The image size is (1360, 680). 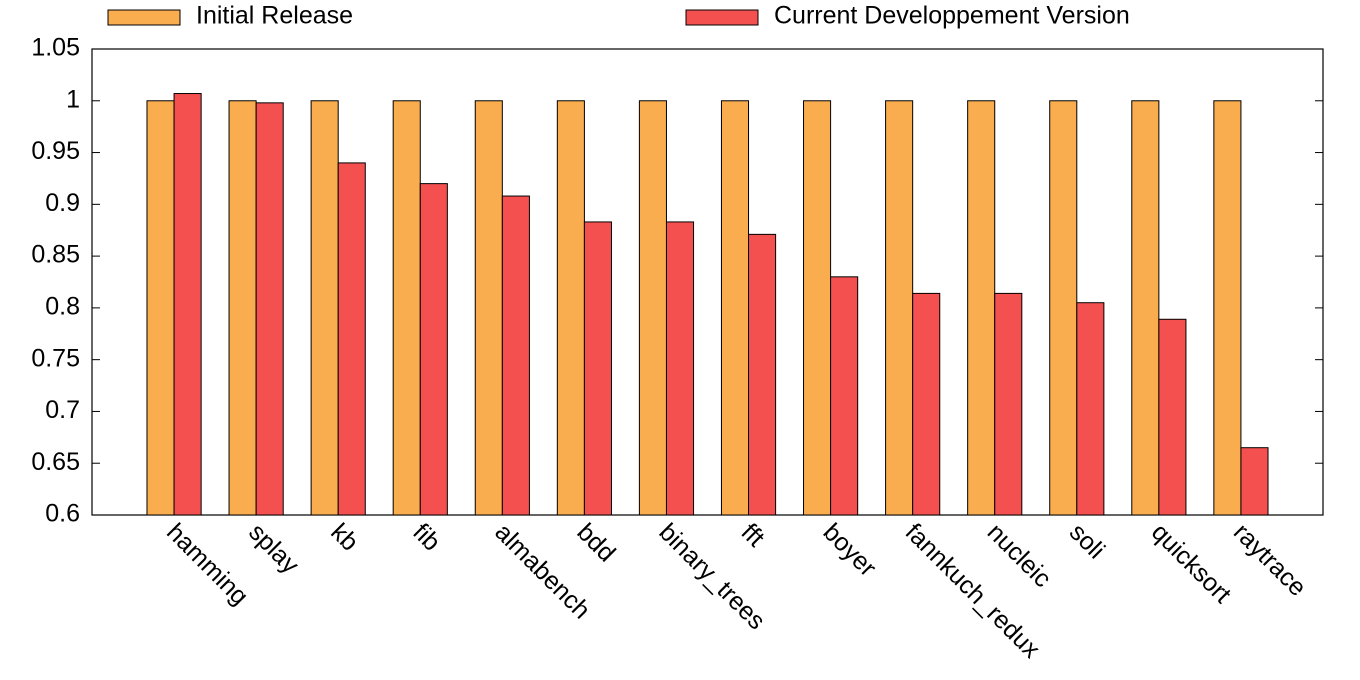 What do you see at coordinates (1191, 563) in the screenshot?
I see `x-tick-label: quicksort` at bounding box center [1191, 563].